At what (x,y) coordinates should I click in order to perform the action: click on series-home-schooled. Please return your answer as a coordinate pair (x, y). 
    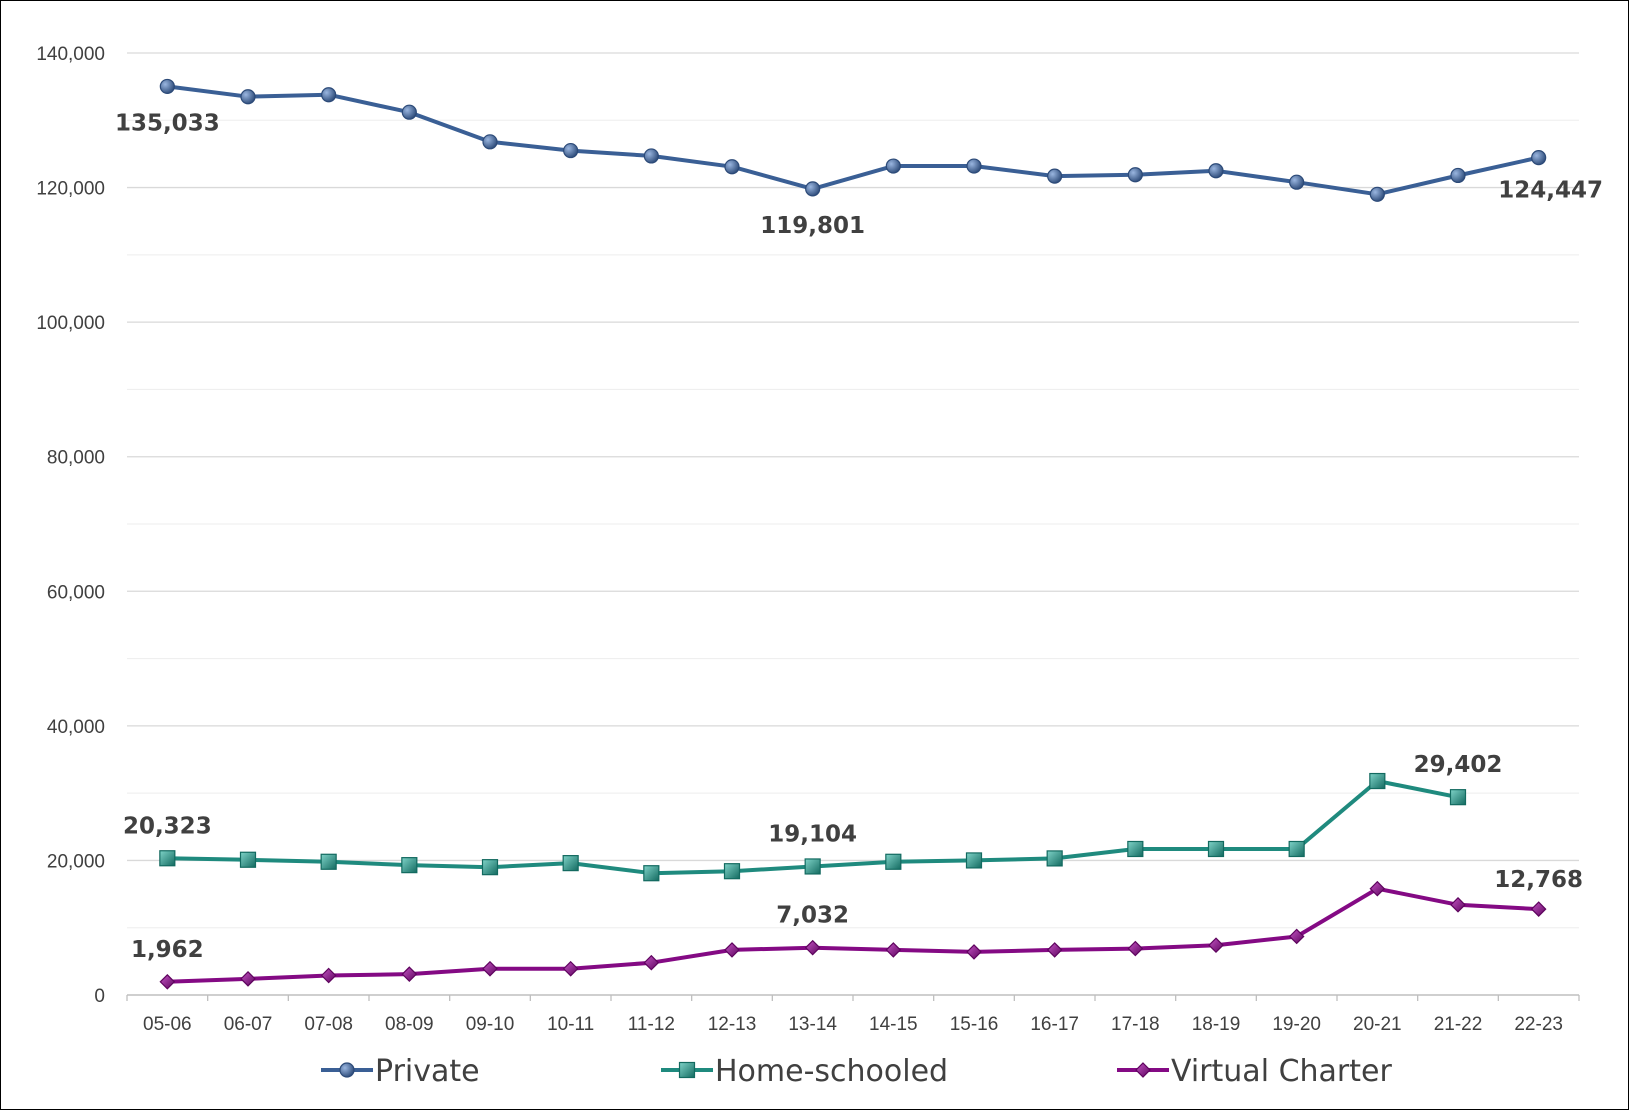
    Looking at the image, I should click on (813, 827).